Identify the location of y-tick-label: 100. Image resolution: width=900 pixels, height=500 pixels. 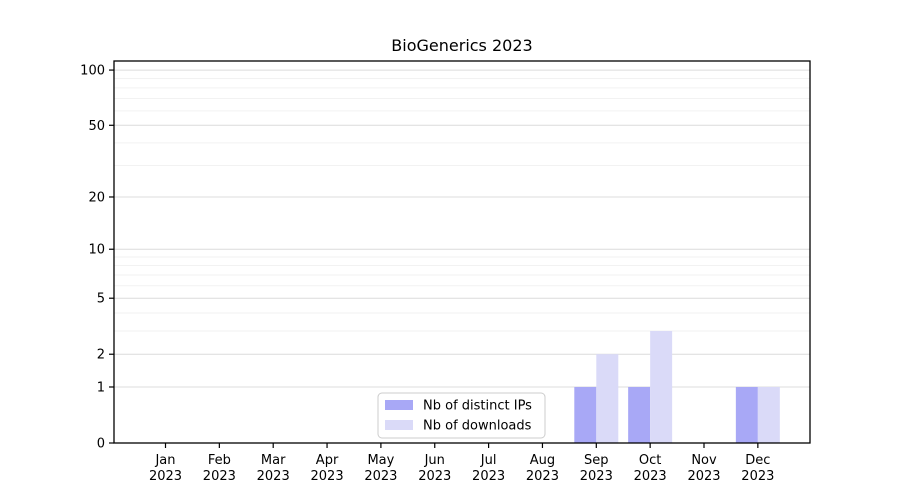
(92, 71).